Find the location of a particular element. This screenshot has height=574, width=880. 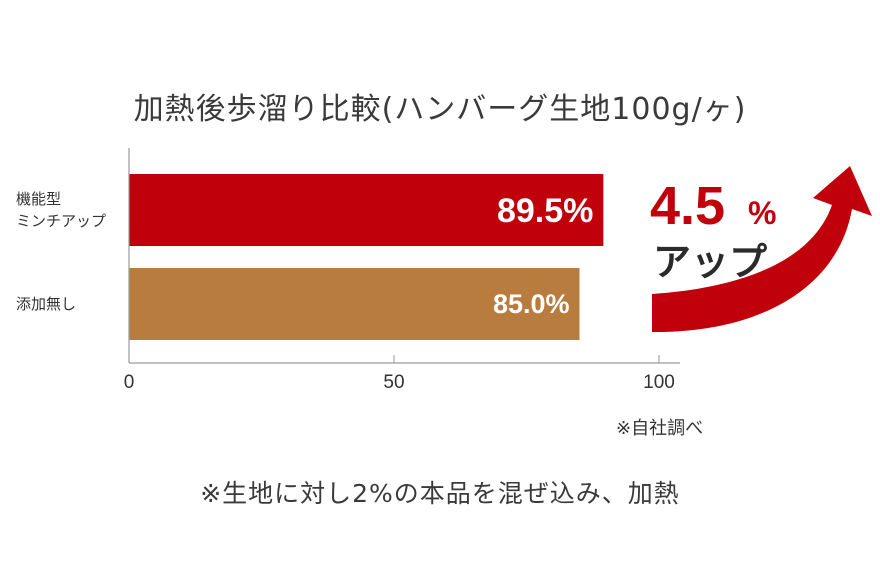

category-label-0: 機能型ミンチアップ is located at coordinates (61, 210).